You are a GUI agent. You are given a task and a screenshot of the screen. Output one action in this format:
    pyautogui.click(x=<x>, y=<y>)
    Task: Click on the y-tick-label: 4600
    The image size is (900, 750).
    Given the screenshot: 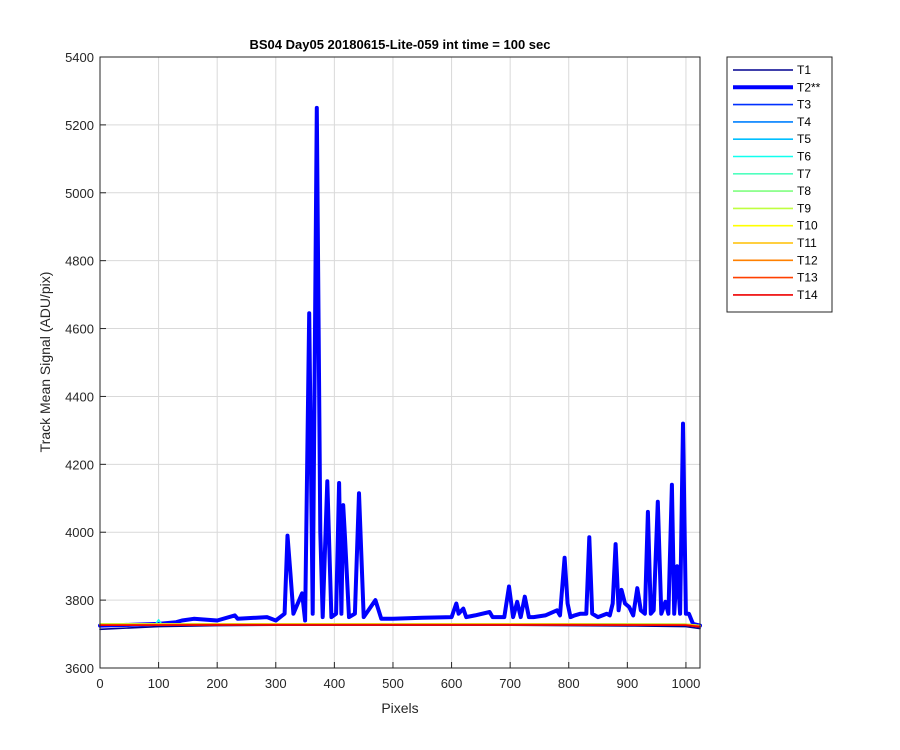 What is the action you would take?
    pyautogui.click(x=79, y=329)
    